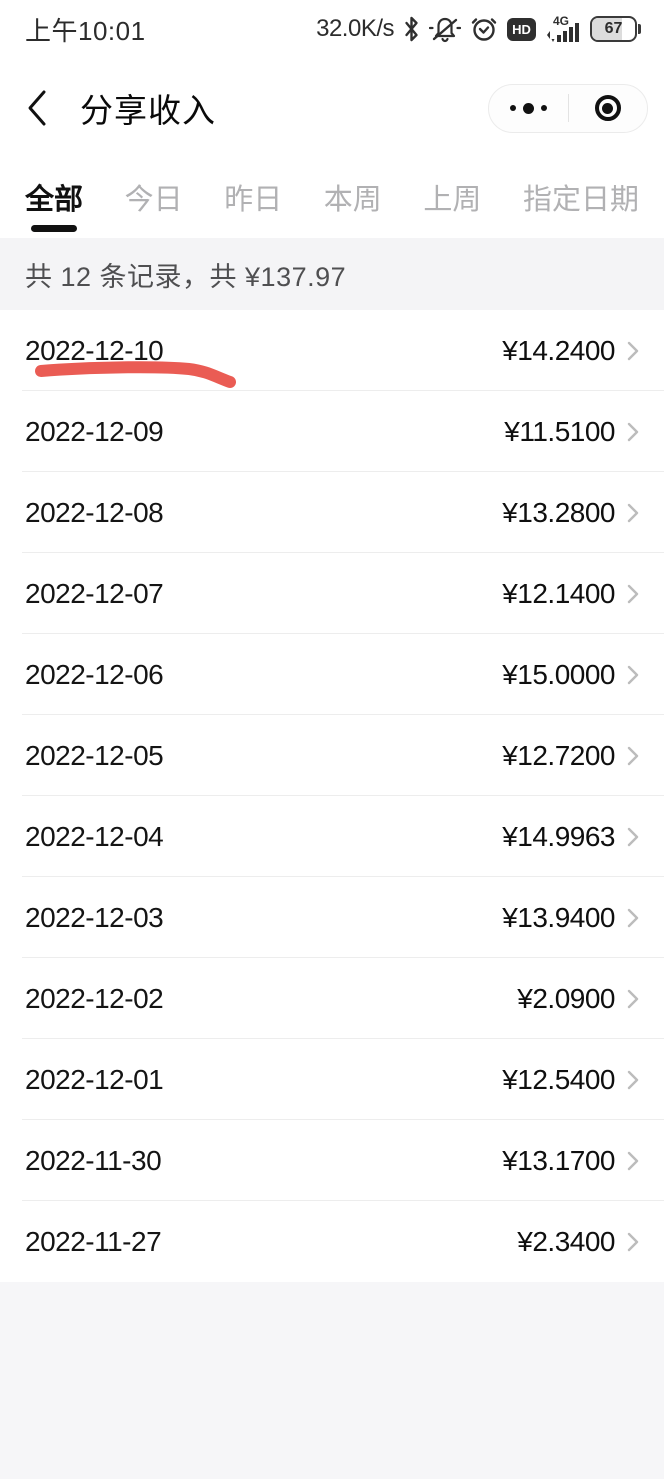 This screenshot has height=1479, width=664. Describe the element at coordinates (94, 431) in the screenshot. I see `row-date: 2022-12-09` at that location.